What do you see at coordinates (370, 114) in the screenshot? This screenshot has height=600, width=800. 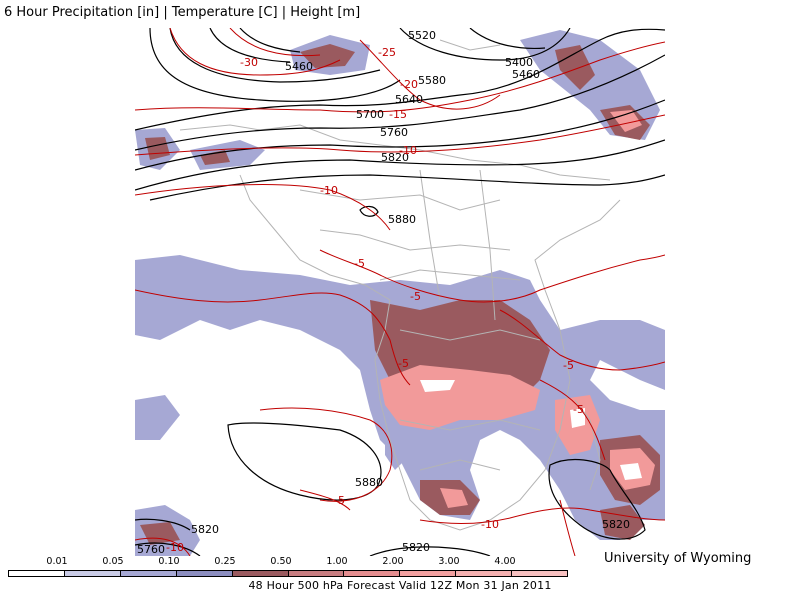 I see `height-label: 5700` at bounding box center [370, 114].